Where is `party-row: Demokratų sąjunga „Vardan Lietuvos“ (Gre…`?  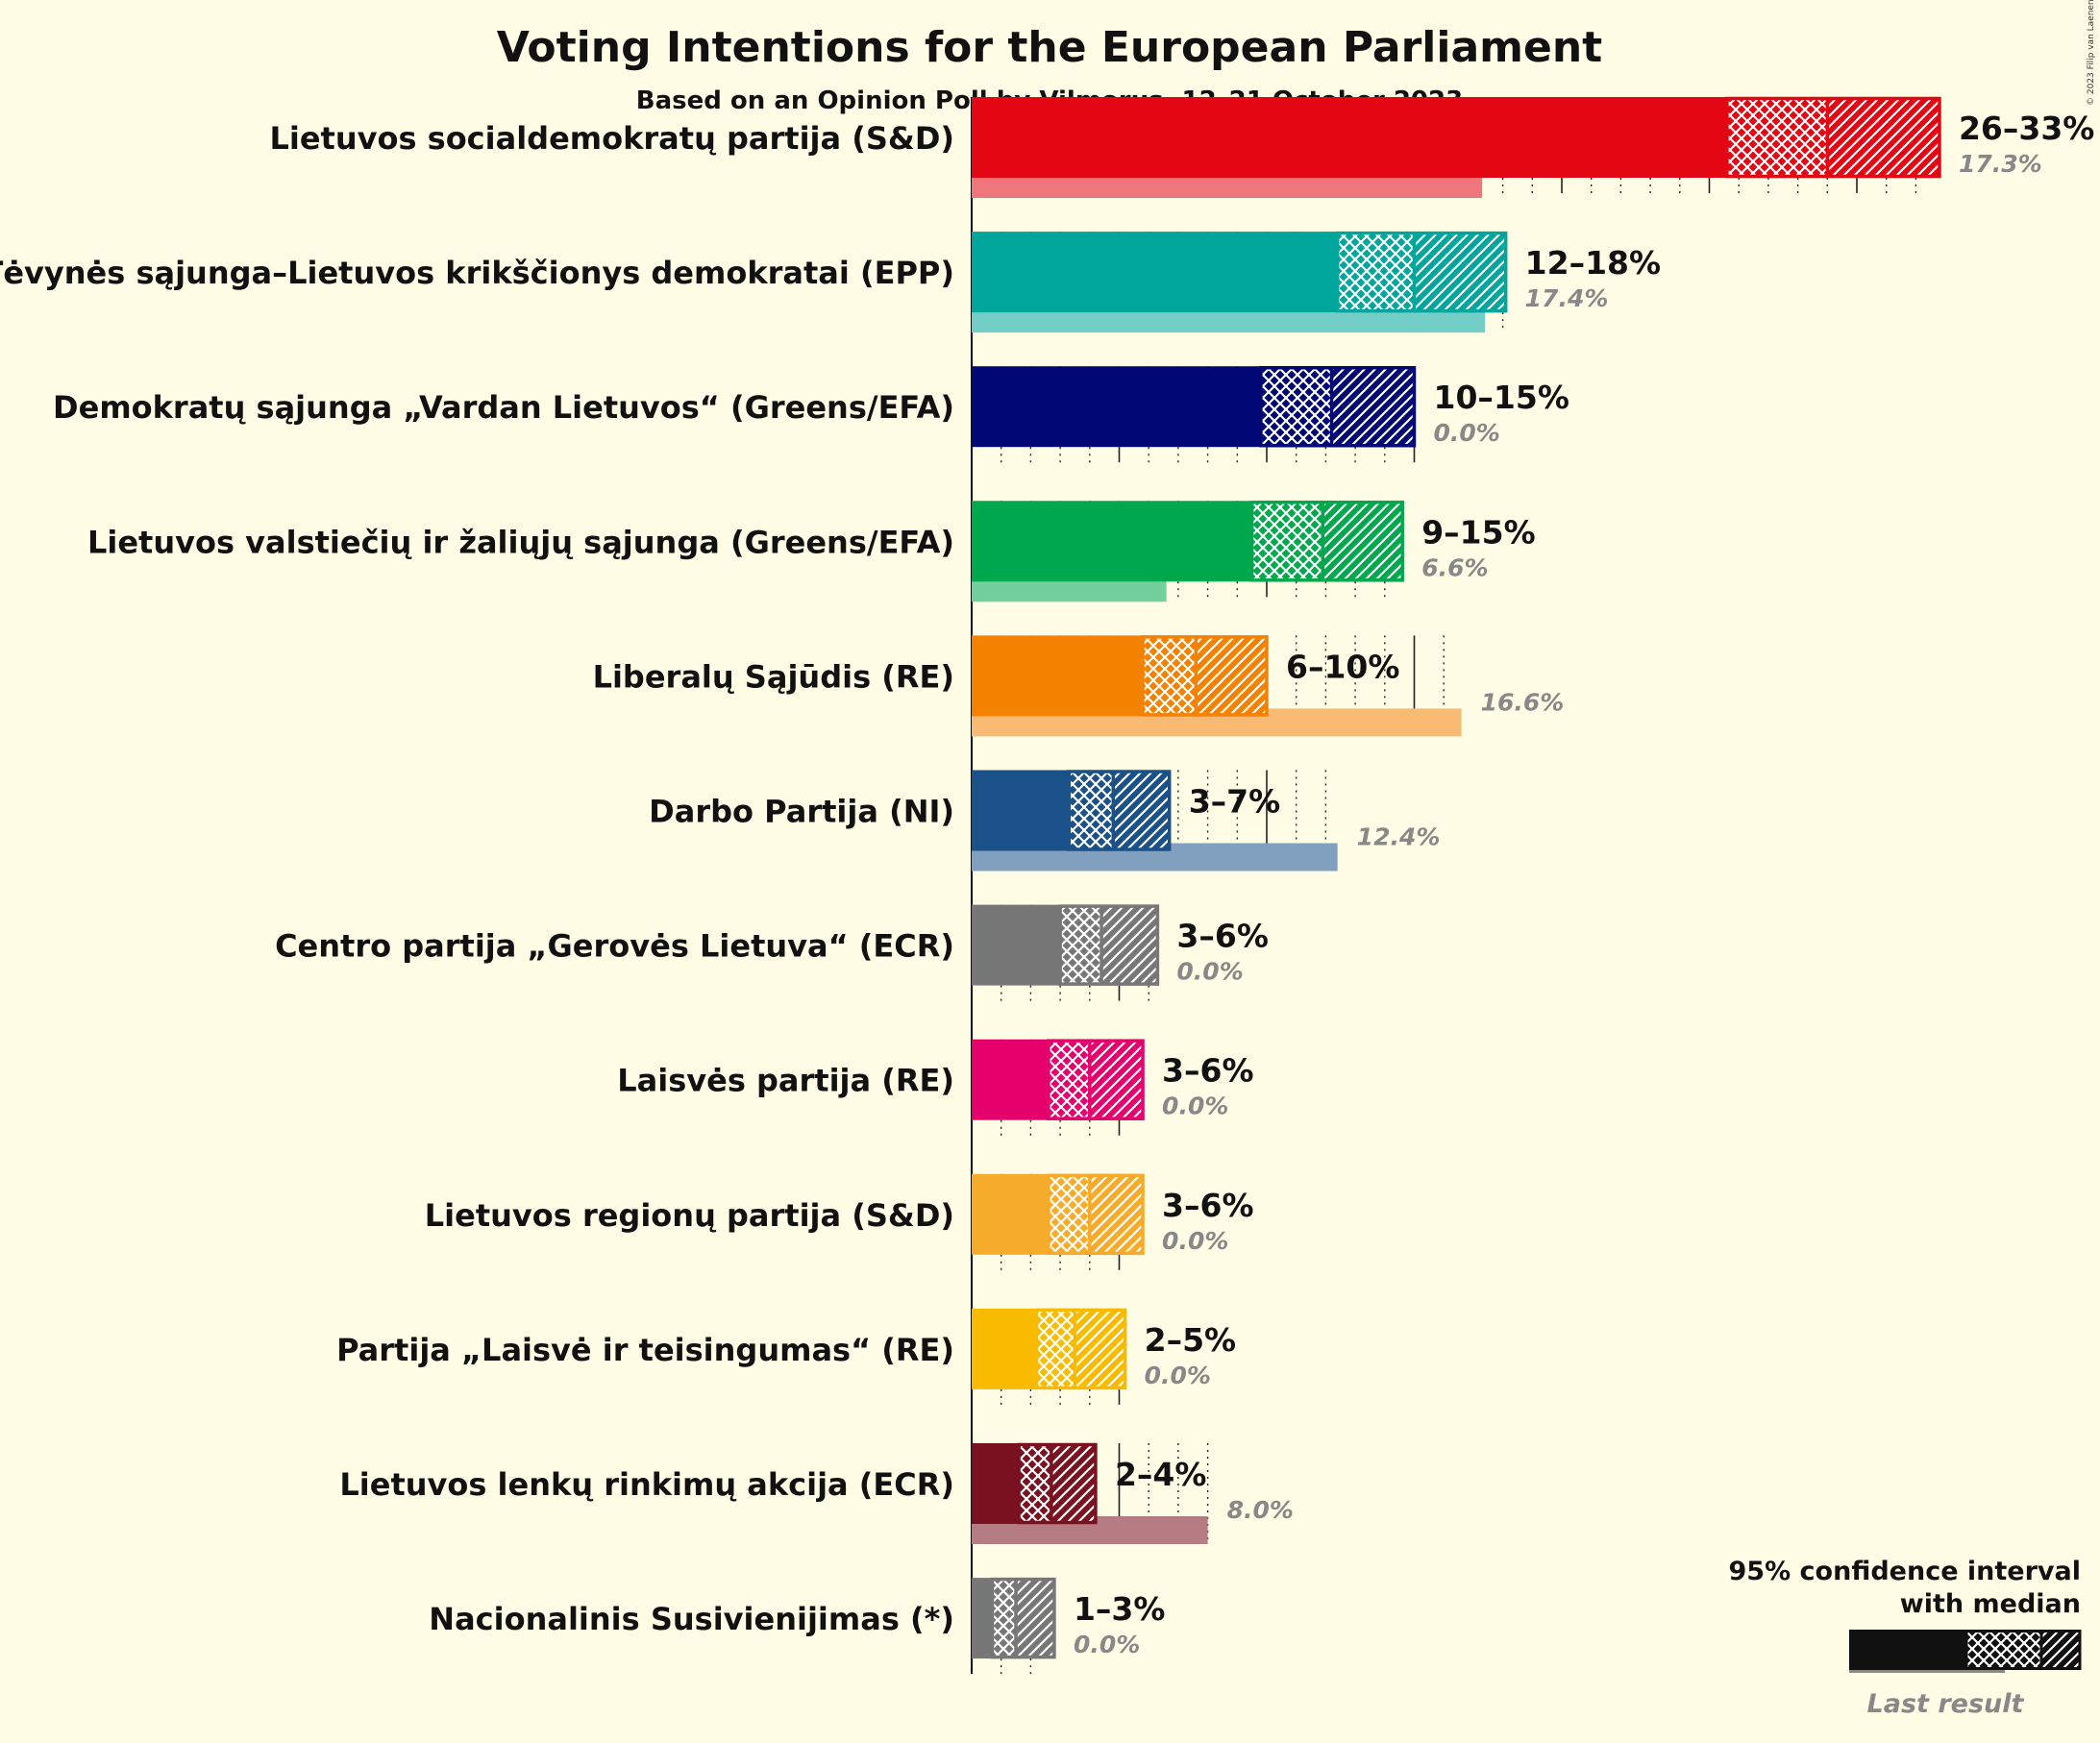
party-row: Demokratų sąjunga „Vardan Lietuvos“ (Gre… is located at coordinates (811, 406).